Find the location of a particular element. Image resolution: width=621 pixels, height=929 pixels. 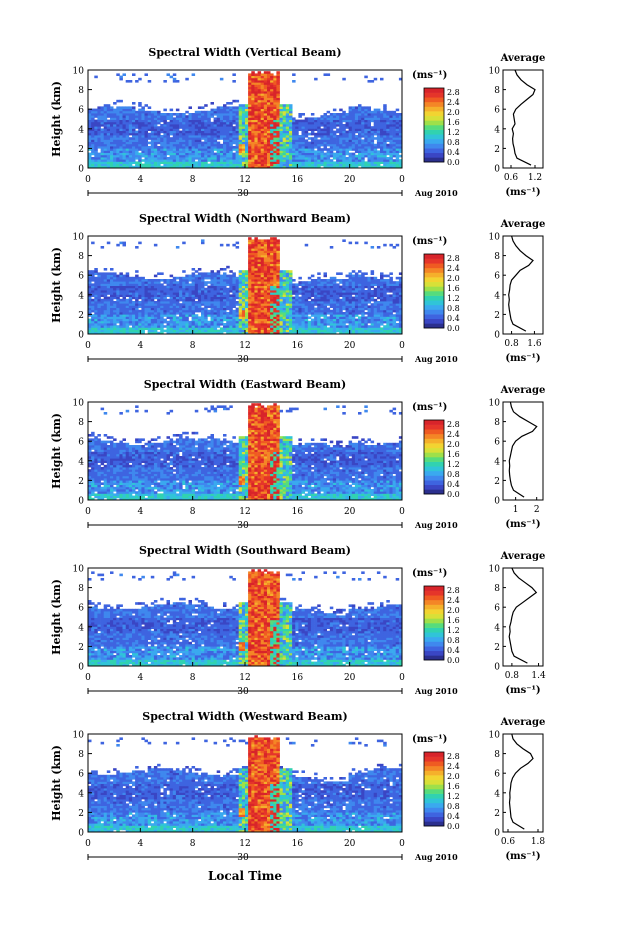

colorbar-swatch is located at coordinates (434, 127).